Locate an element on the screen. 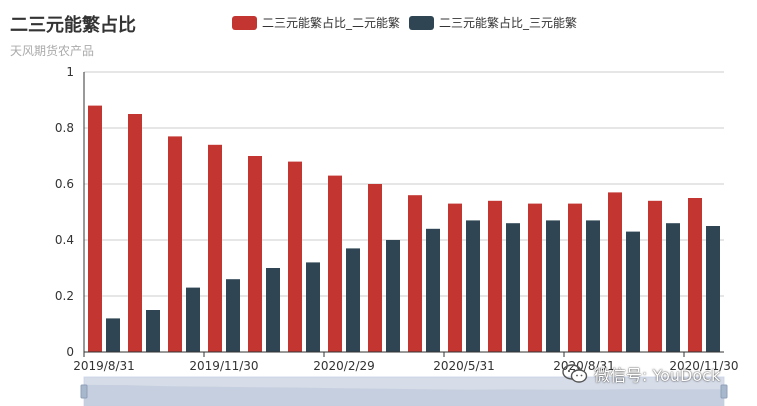  x-tick-label: 2020/2/29 is located at coordinates (344, 366).